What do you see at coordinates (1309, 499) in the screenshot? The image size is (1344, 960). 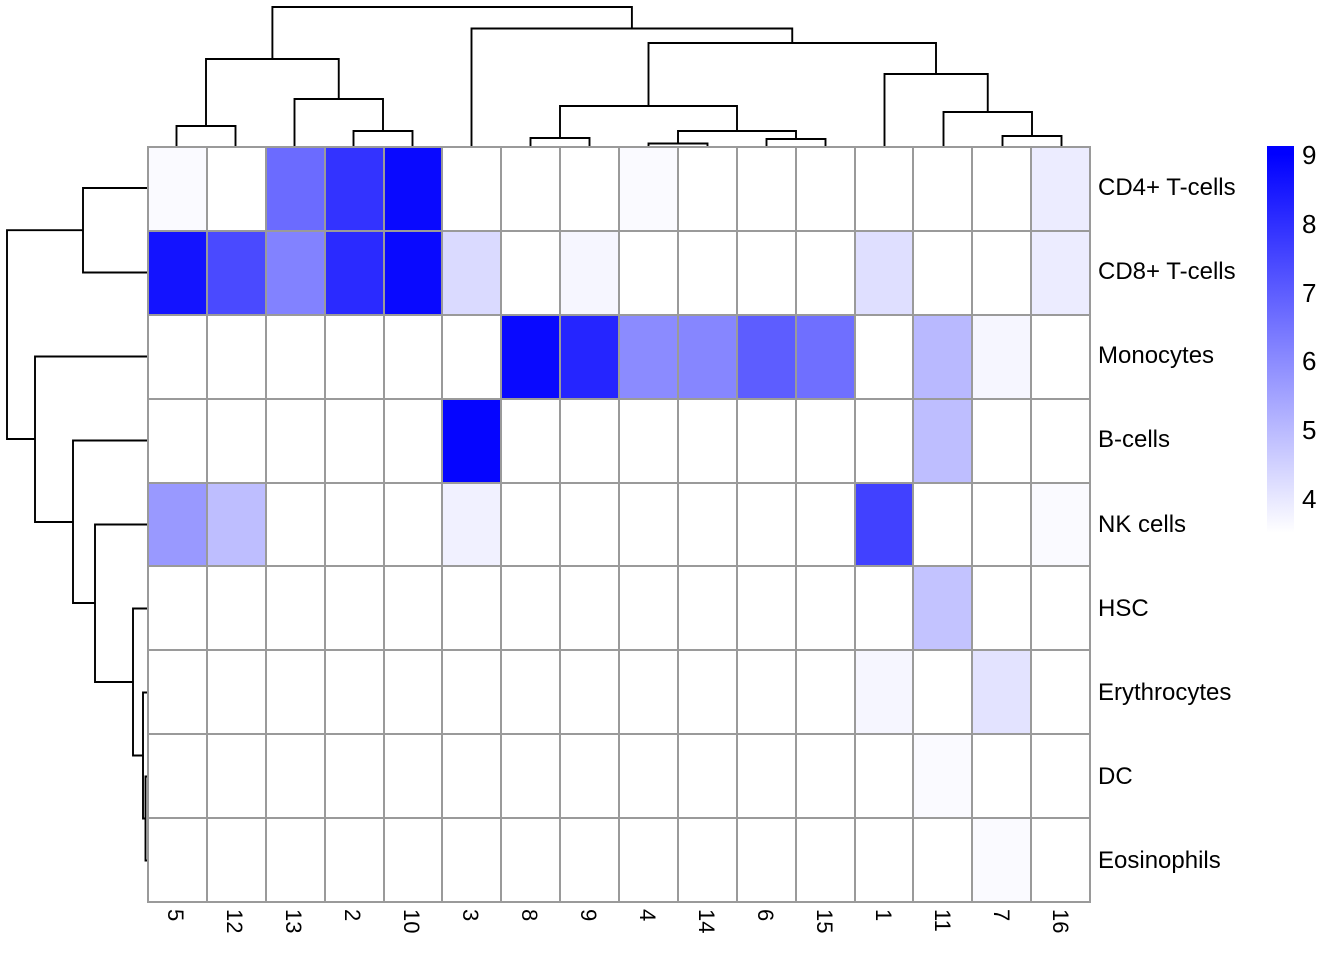 I see `legend-tick-label: 4` at bounding box center [1309, 499].